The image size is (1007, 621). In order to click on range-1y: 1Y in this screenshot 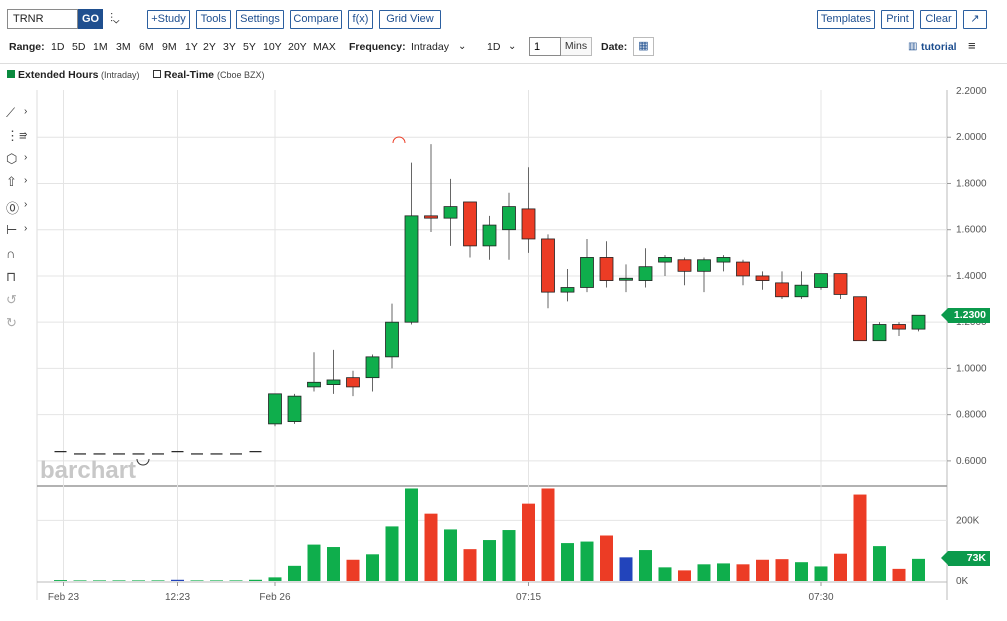, I will do `click(191, 47)`.